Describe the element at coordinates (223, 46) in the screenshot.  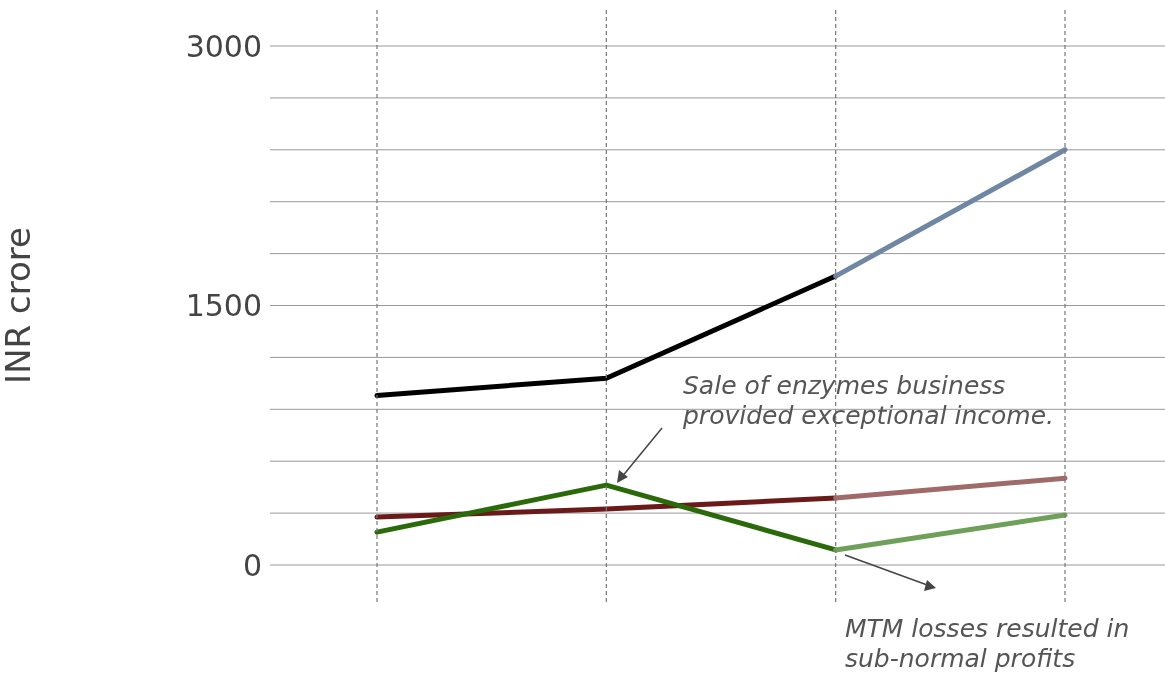
I see `y-tick-label: 3000` at that location.